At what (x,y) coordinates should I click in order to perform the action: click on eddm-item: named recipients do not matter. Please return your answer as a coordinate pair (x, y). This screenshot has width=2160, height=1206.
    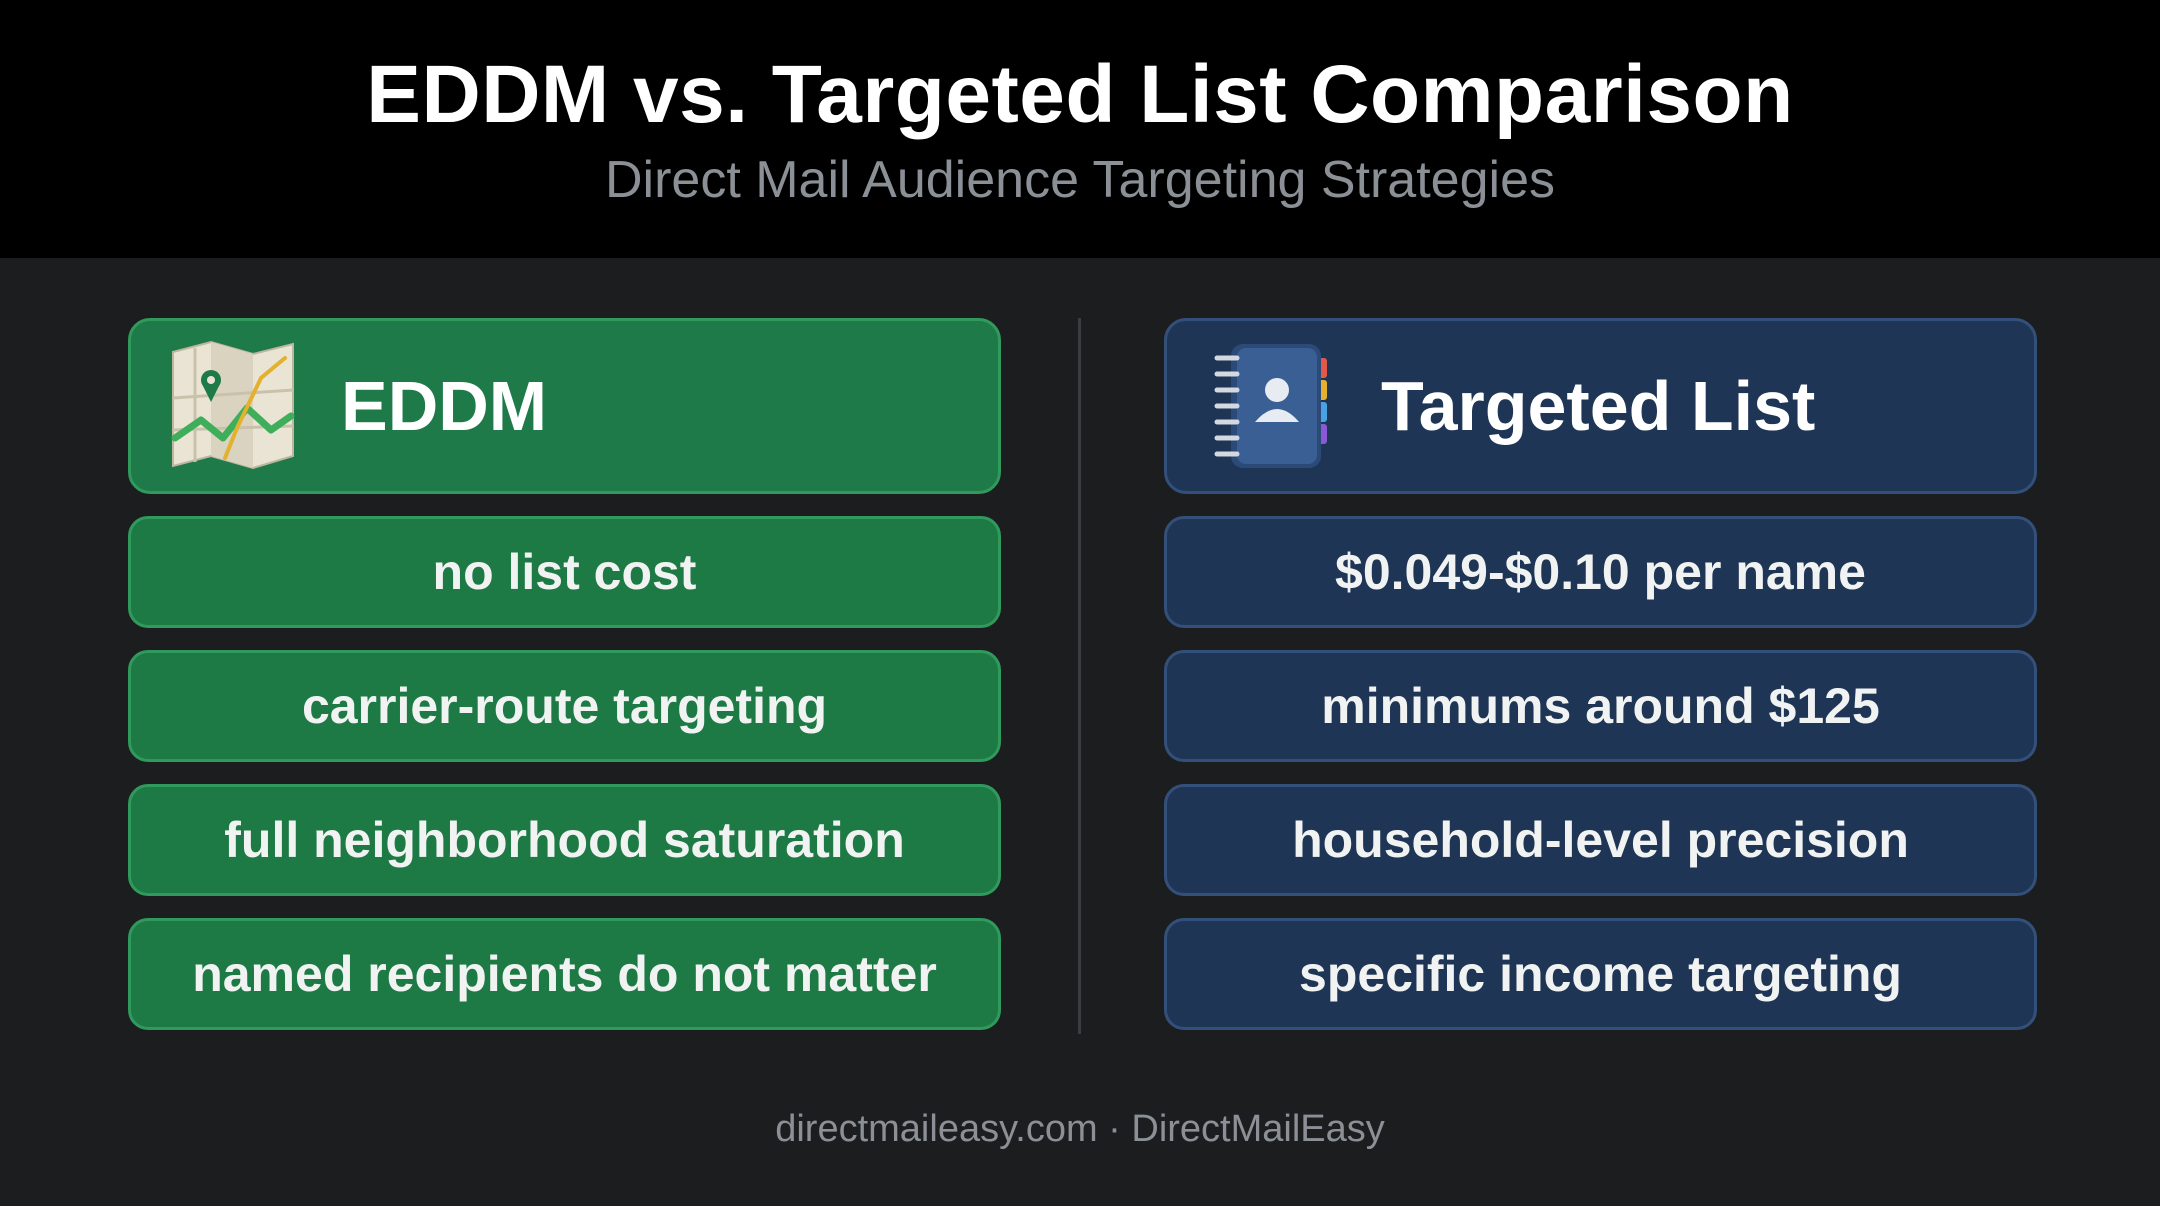
    Looking at the image, I should click on (564, 974).